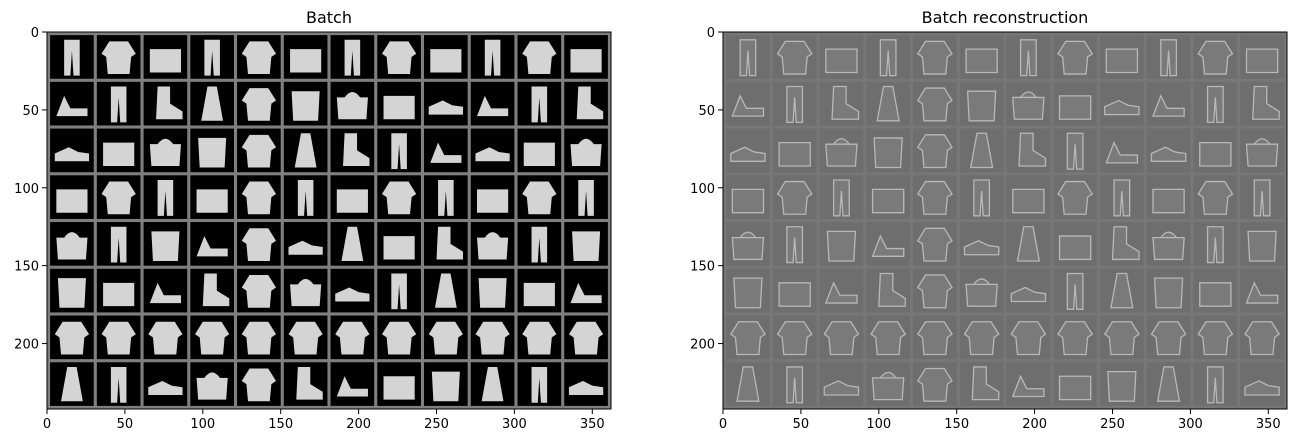 The image size is (1296, 442). Describe the element at coordinates (436, 424) in the screenshot. I see `x-tick-label: 250` at that location.